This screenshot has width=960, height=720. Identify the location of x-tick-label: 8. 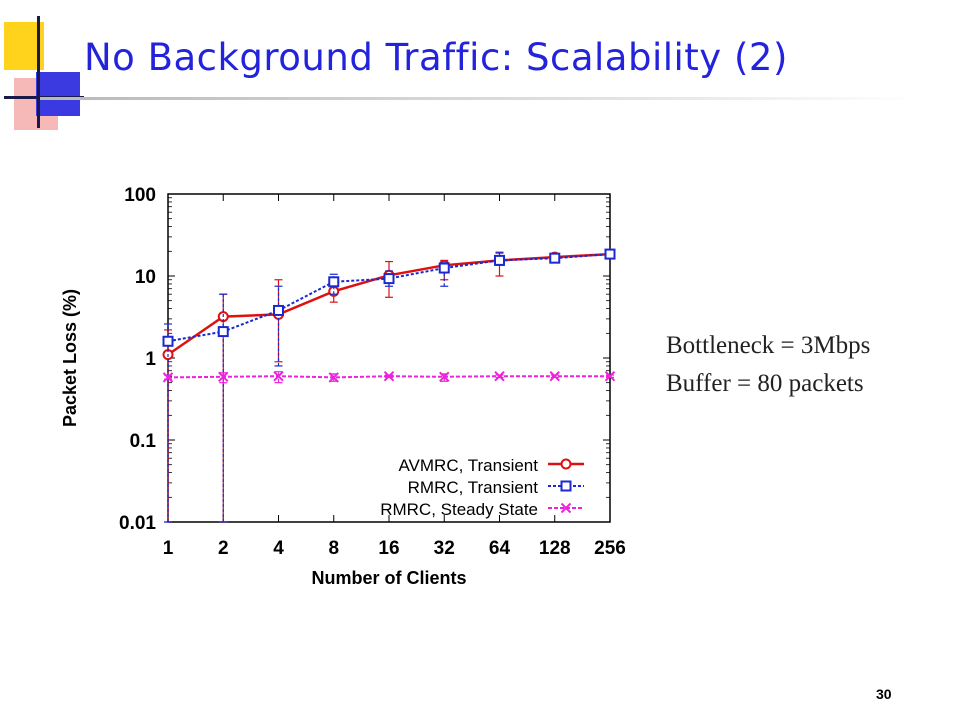
(333, 548).